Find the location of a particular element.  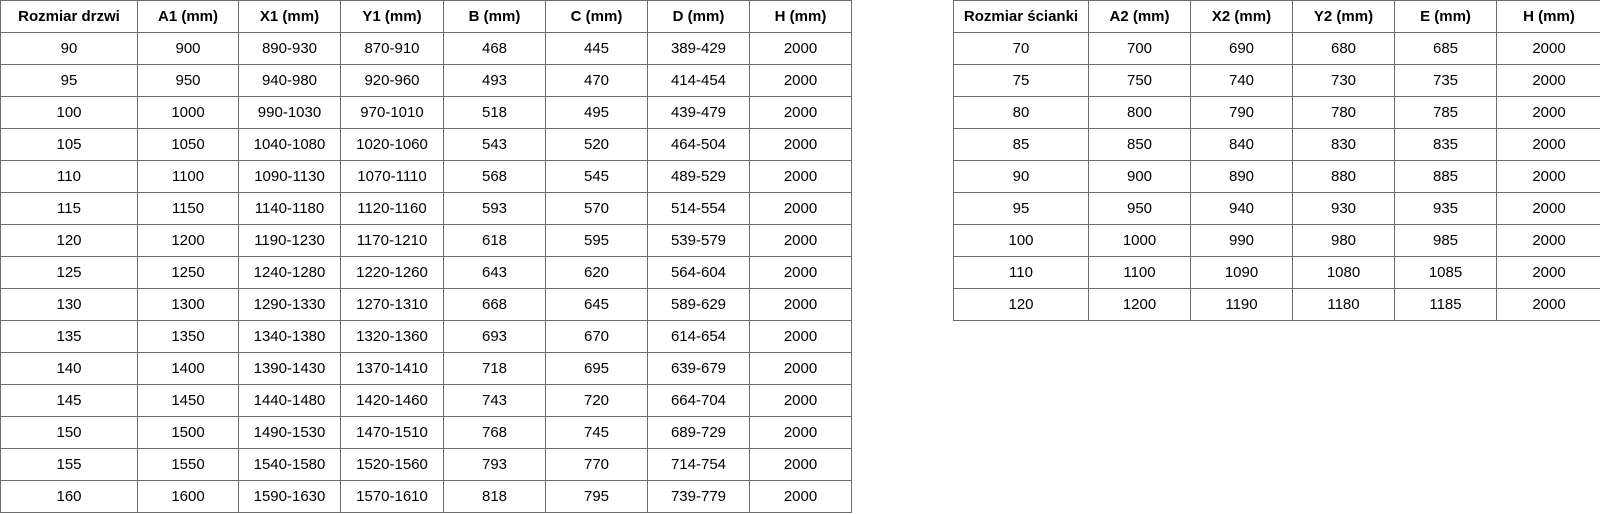

table-cell: 85 is located at coordinates (1021, 144).